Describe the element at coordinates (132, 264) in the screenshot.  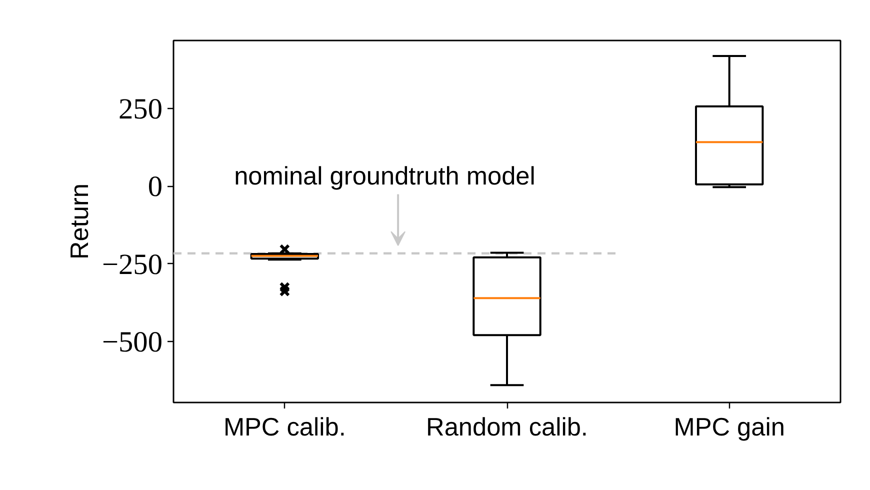
I see `y-tick-label: −250` at that location.